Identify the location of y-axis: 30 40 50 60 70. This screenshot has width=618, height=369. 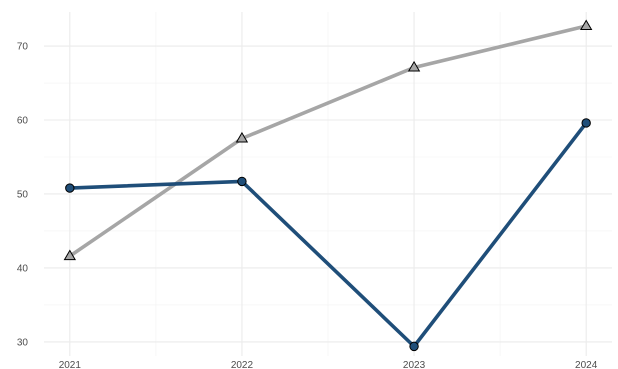
(23, 195).